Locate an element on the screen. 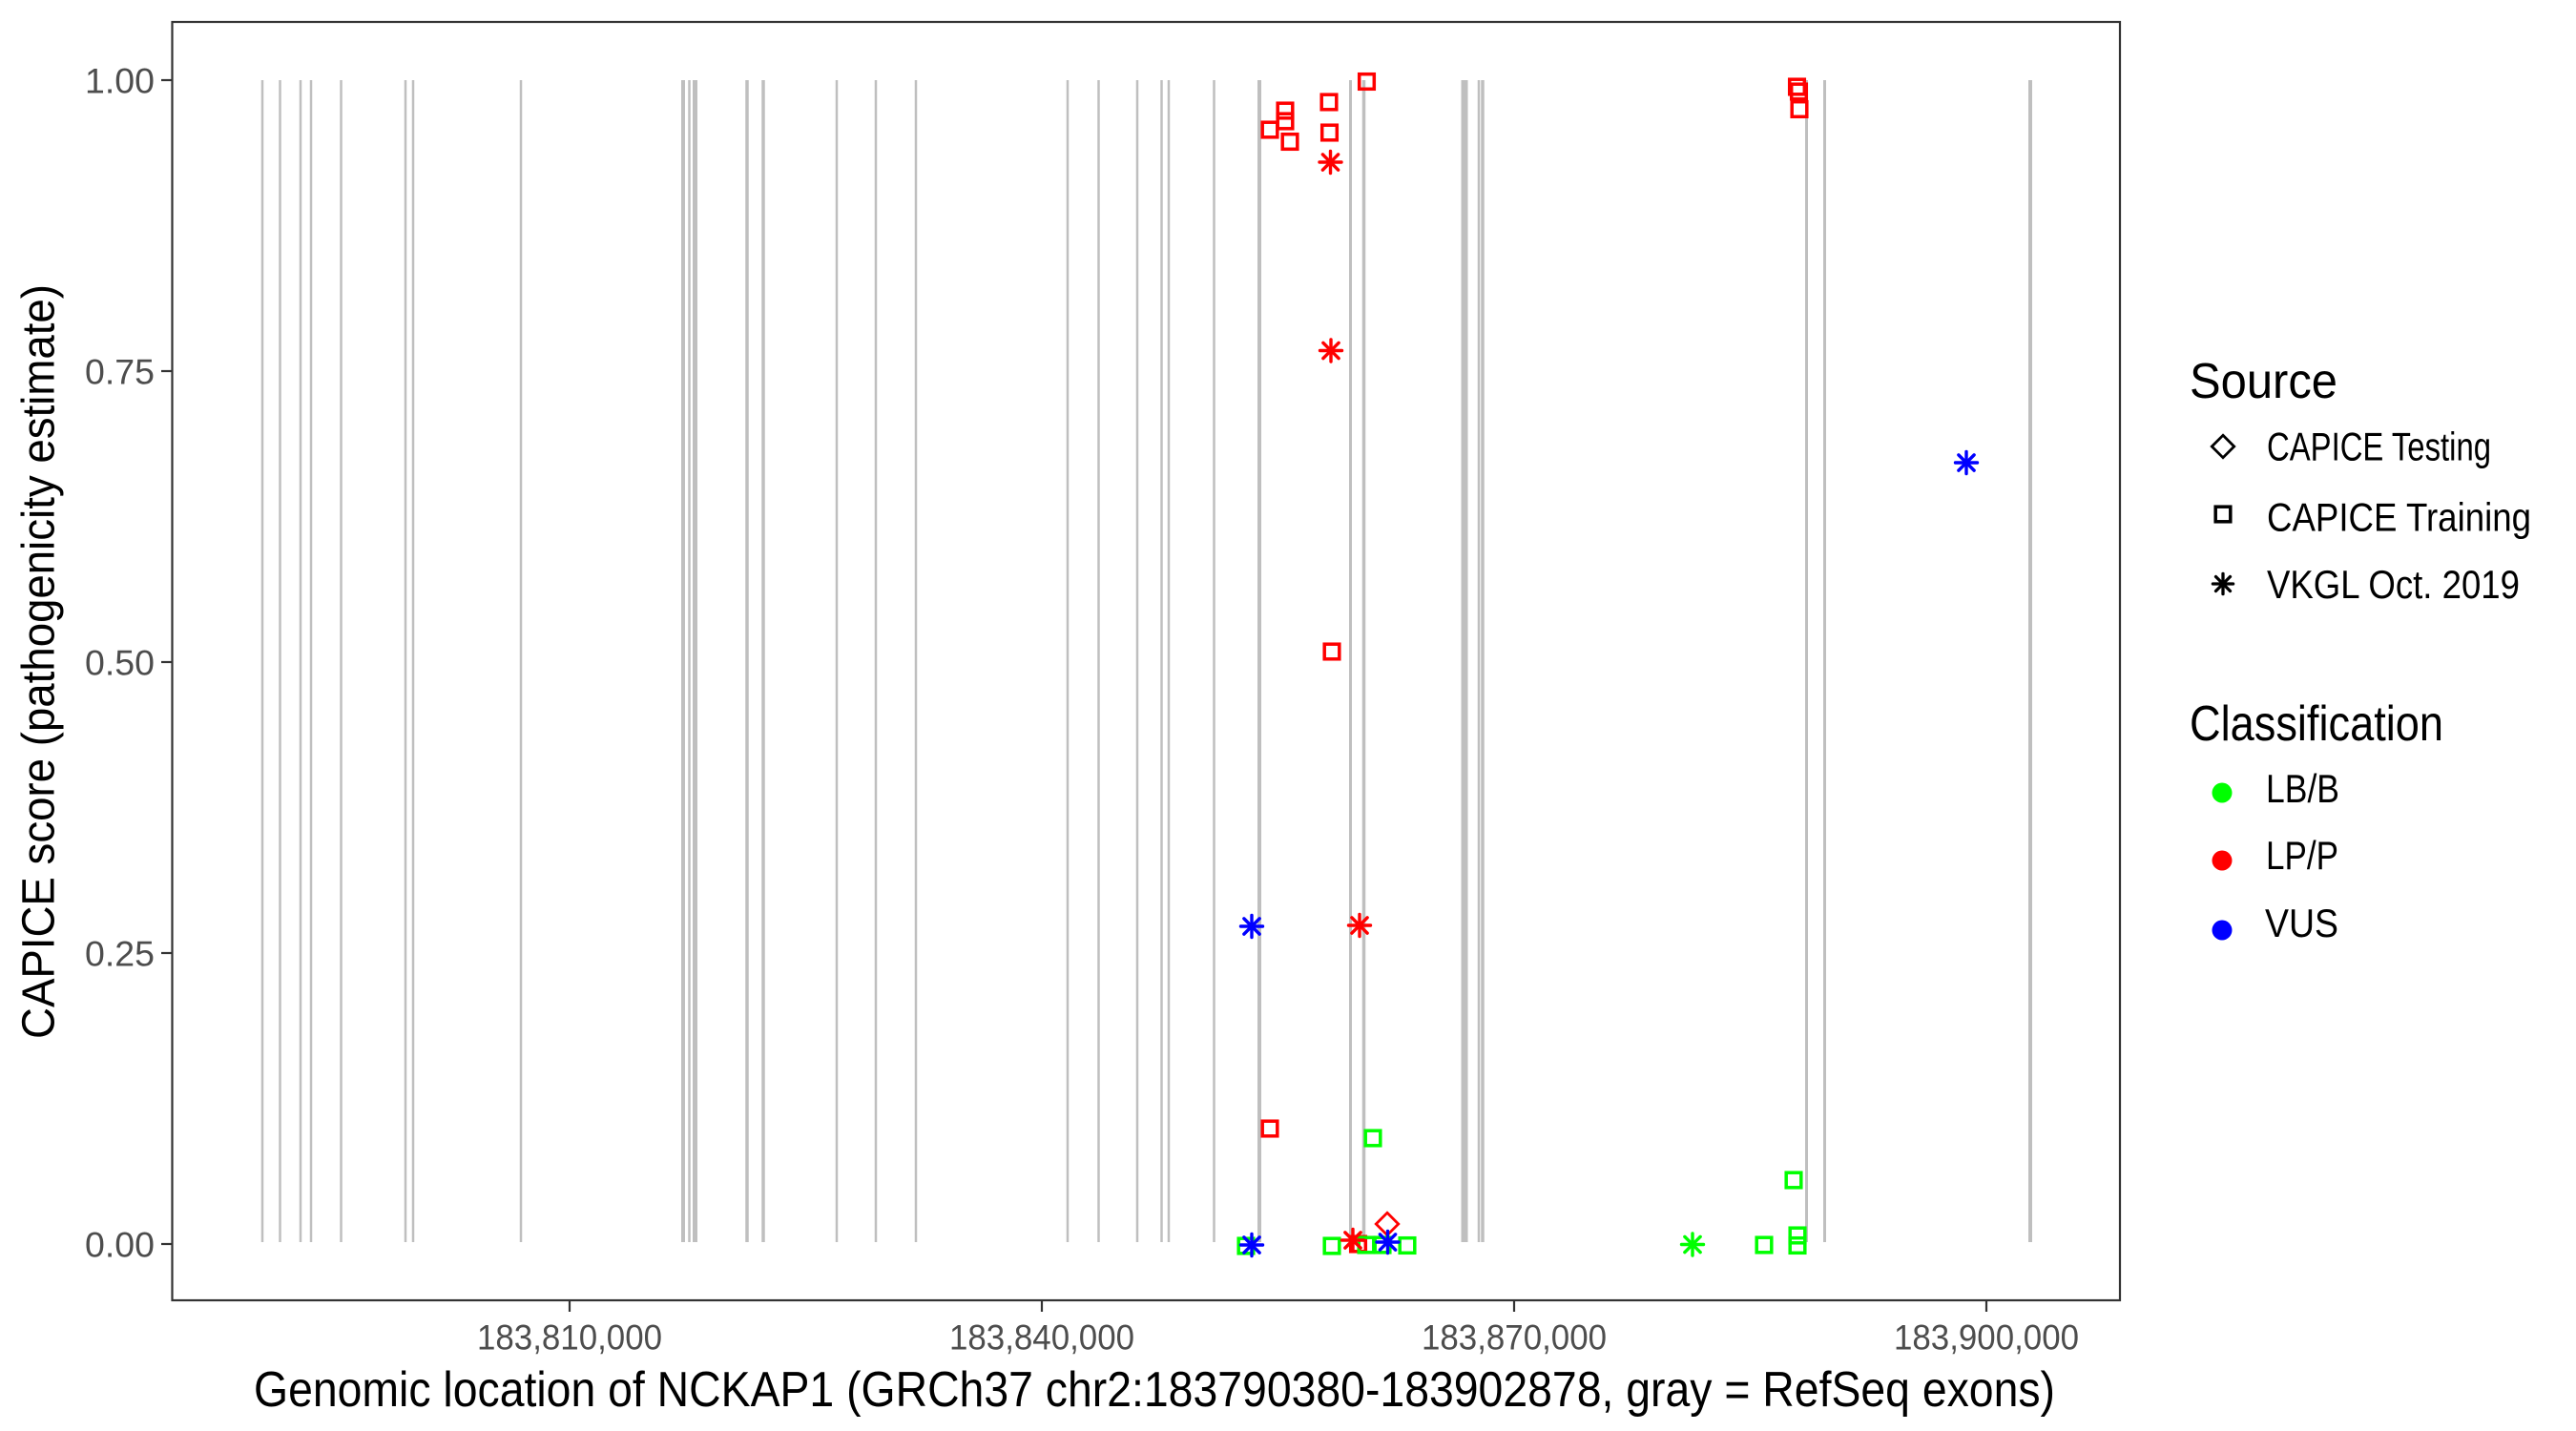  svg-text: 0.50 is located at coordinates (120, 663).